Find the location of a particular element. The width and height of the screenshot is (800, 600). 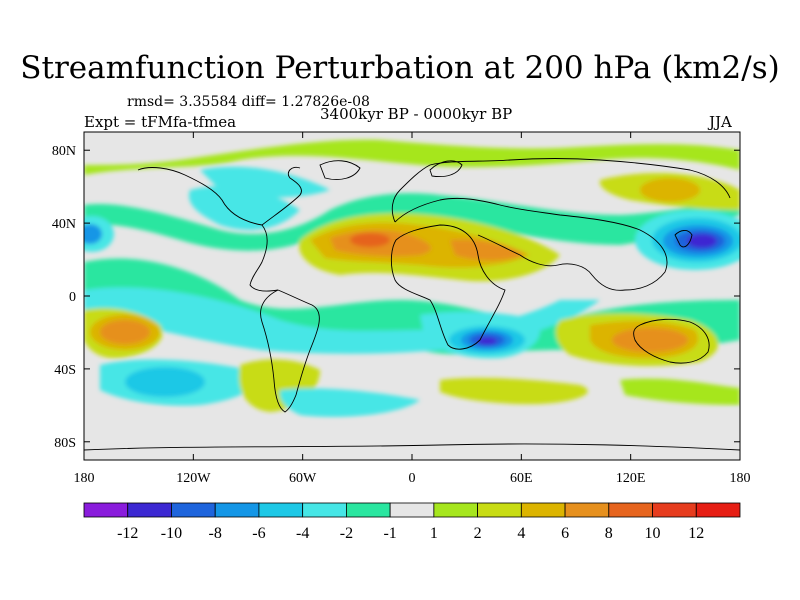

colorbar-label: 8 is located at coordinates (609, 533).